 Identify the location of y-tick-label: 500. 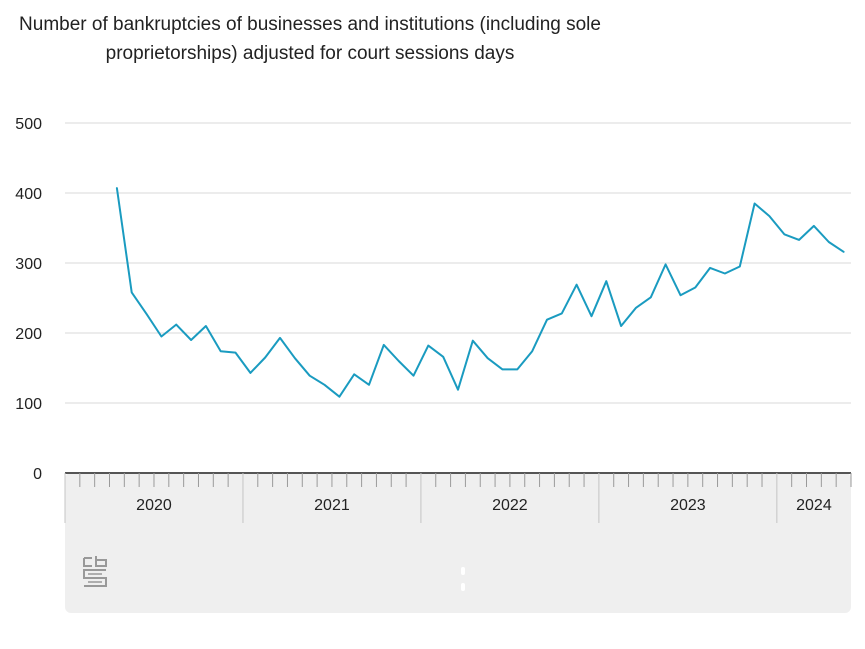
(28, 124).